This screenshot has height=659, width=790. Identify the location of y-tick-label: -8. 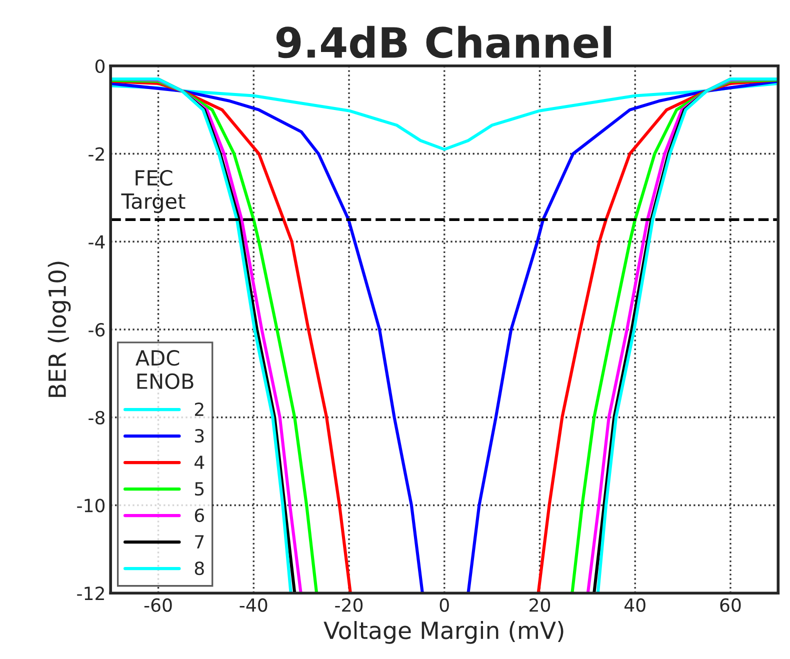
(96, 417).